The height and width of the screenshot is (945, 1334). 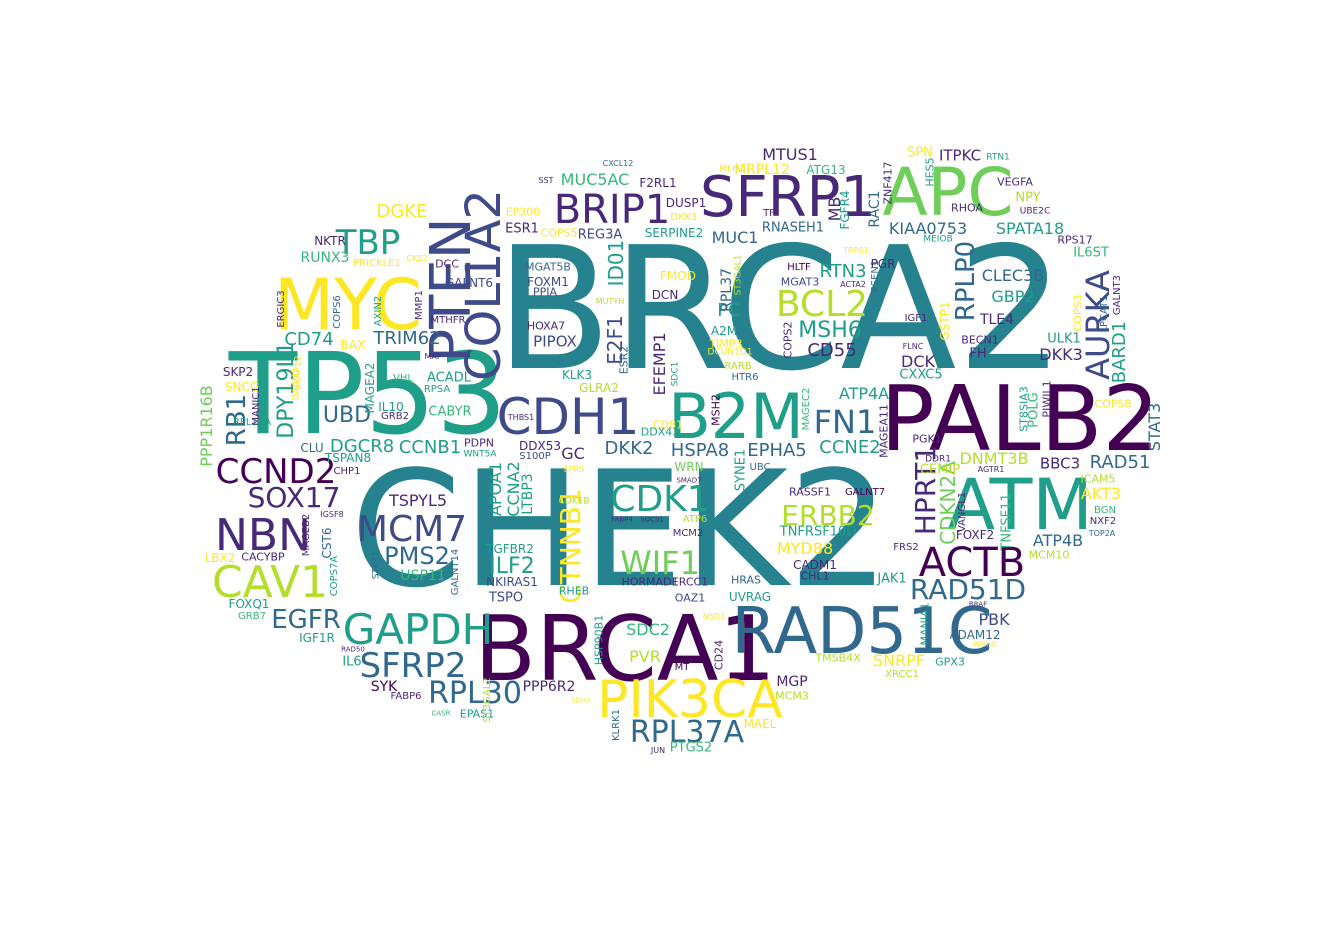 What do you see at coordinates (780, 310) in the screenshot?
I see `word-brca2: BRCA2` at bounding box center [780, 310].